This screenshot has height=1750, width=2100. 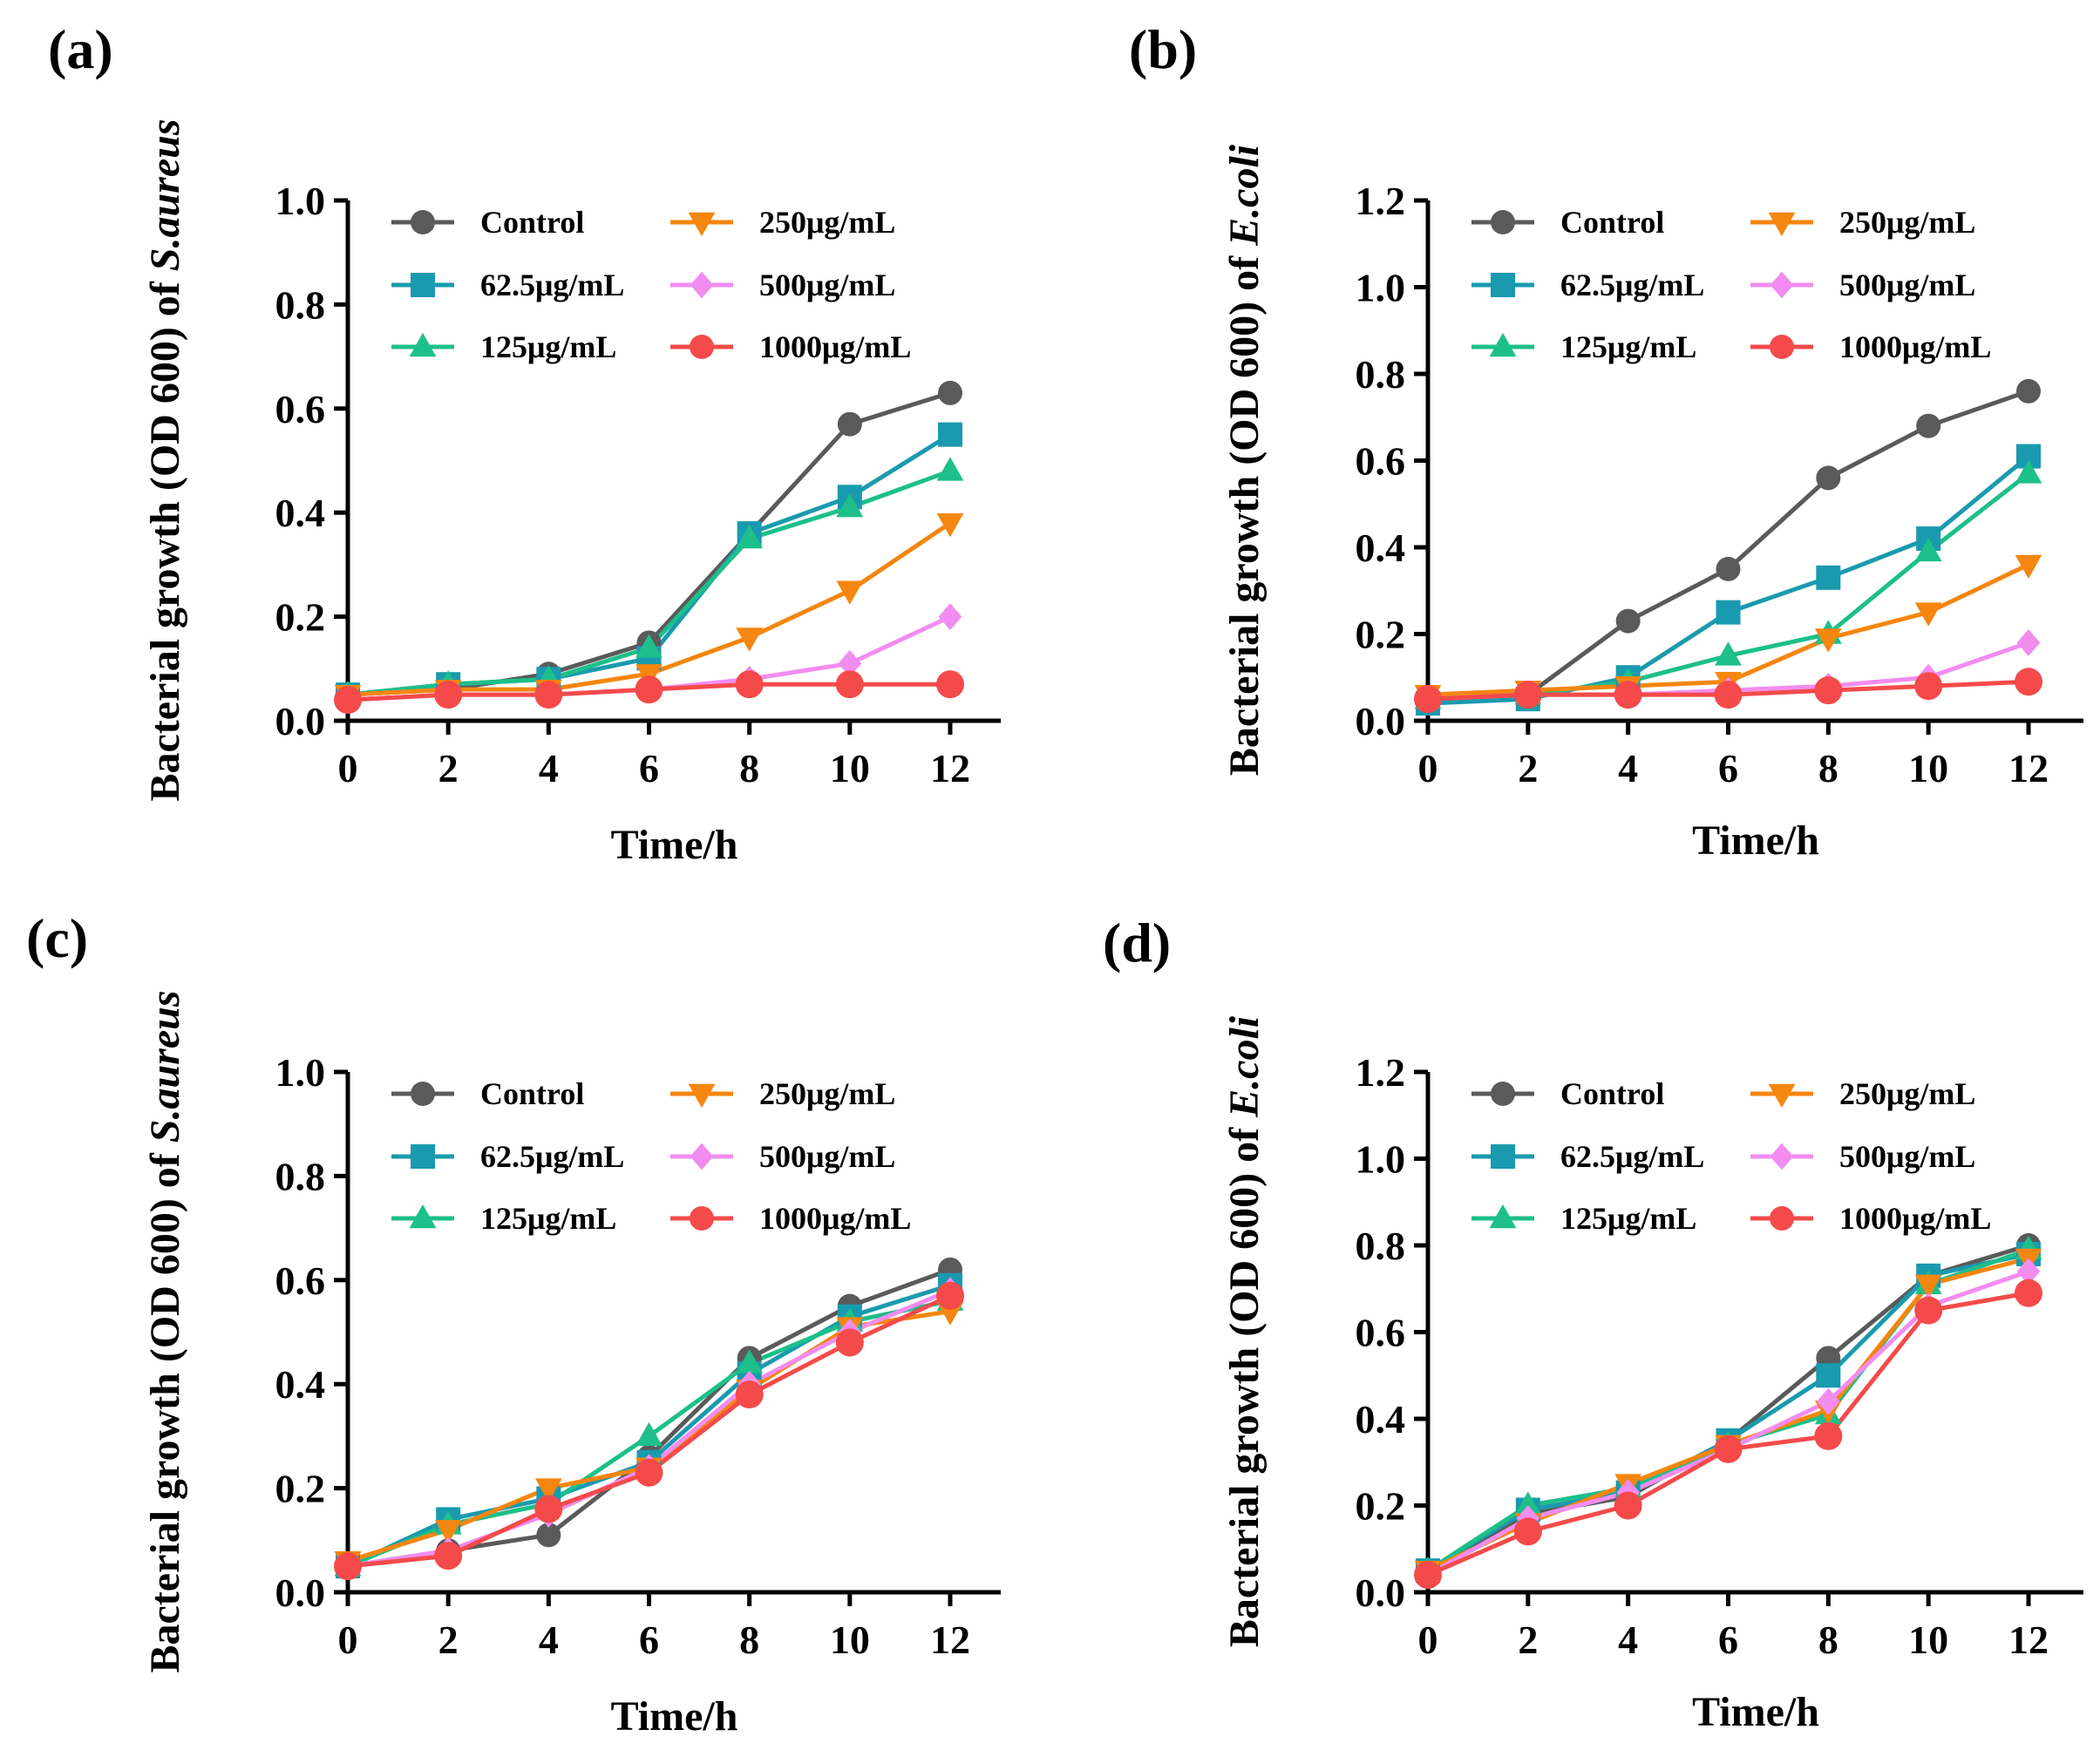 What do you see at coordinates (649, 1640) in the screenshot?
I see `x-tick-label: 6` at bounding box center [649, 1640].